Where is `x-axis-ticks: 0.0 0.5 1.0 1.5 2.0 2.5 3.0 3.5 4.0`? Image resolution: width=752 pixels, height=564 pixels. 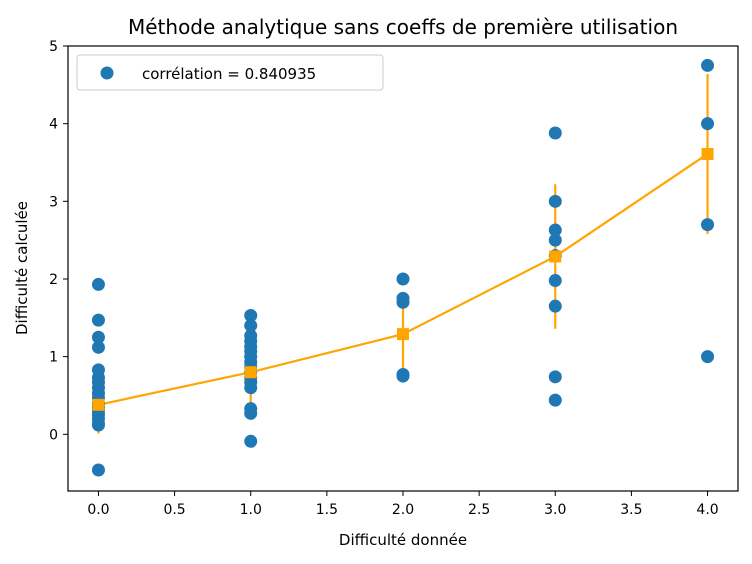 x-axis-ticks: 0.0 0.5 1.0 1.5 2.0 2.5 3.0 3.5 4.0 is located at coordinates (403, 504).